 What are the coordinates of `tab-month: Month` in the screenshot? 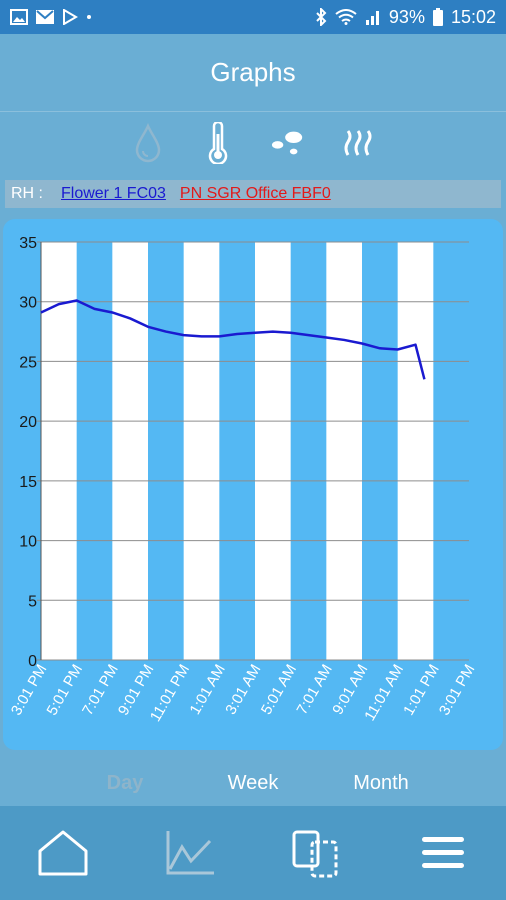 It's located at (381, 782).